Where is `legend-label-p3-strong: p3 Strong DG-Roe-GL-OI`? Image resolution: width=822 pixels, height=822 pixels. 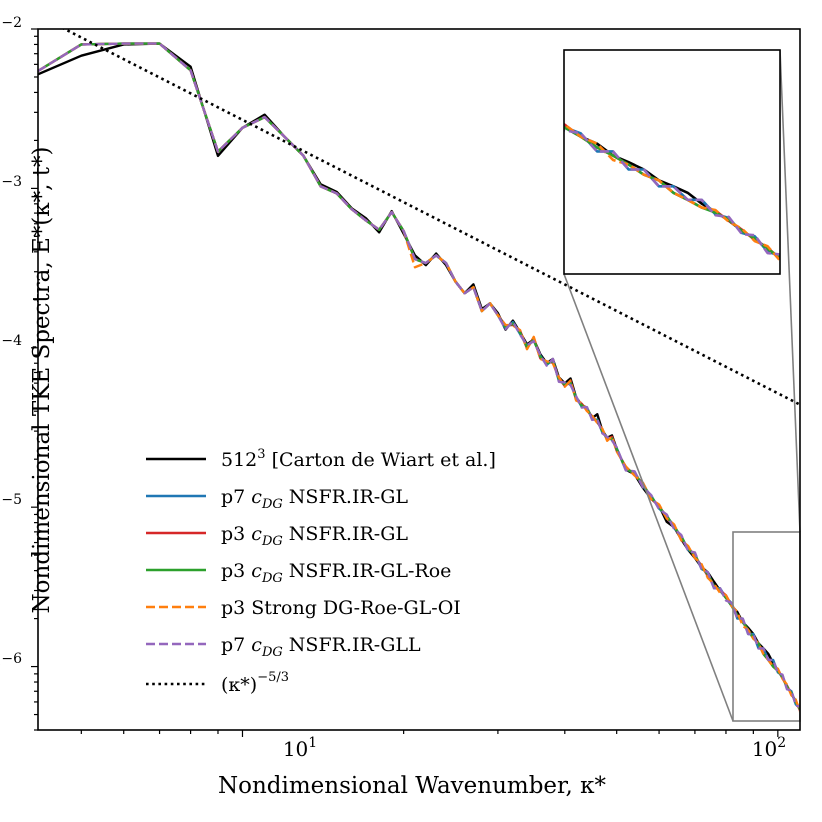
legend-label-p3-strong: p3 Strong DG-Roe-GL-OI is located at coordinates (341, 608).